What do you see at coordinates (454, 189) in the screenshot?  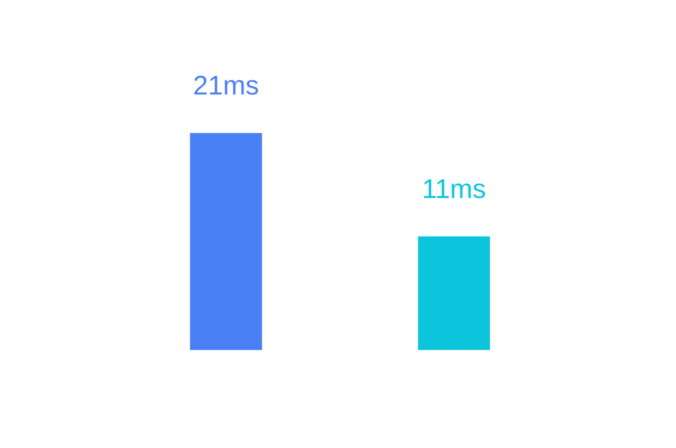 I see `data-label: 11ms` at bounding box center [454, 189].